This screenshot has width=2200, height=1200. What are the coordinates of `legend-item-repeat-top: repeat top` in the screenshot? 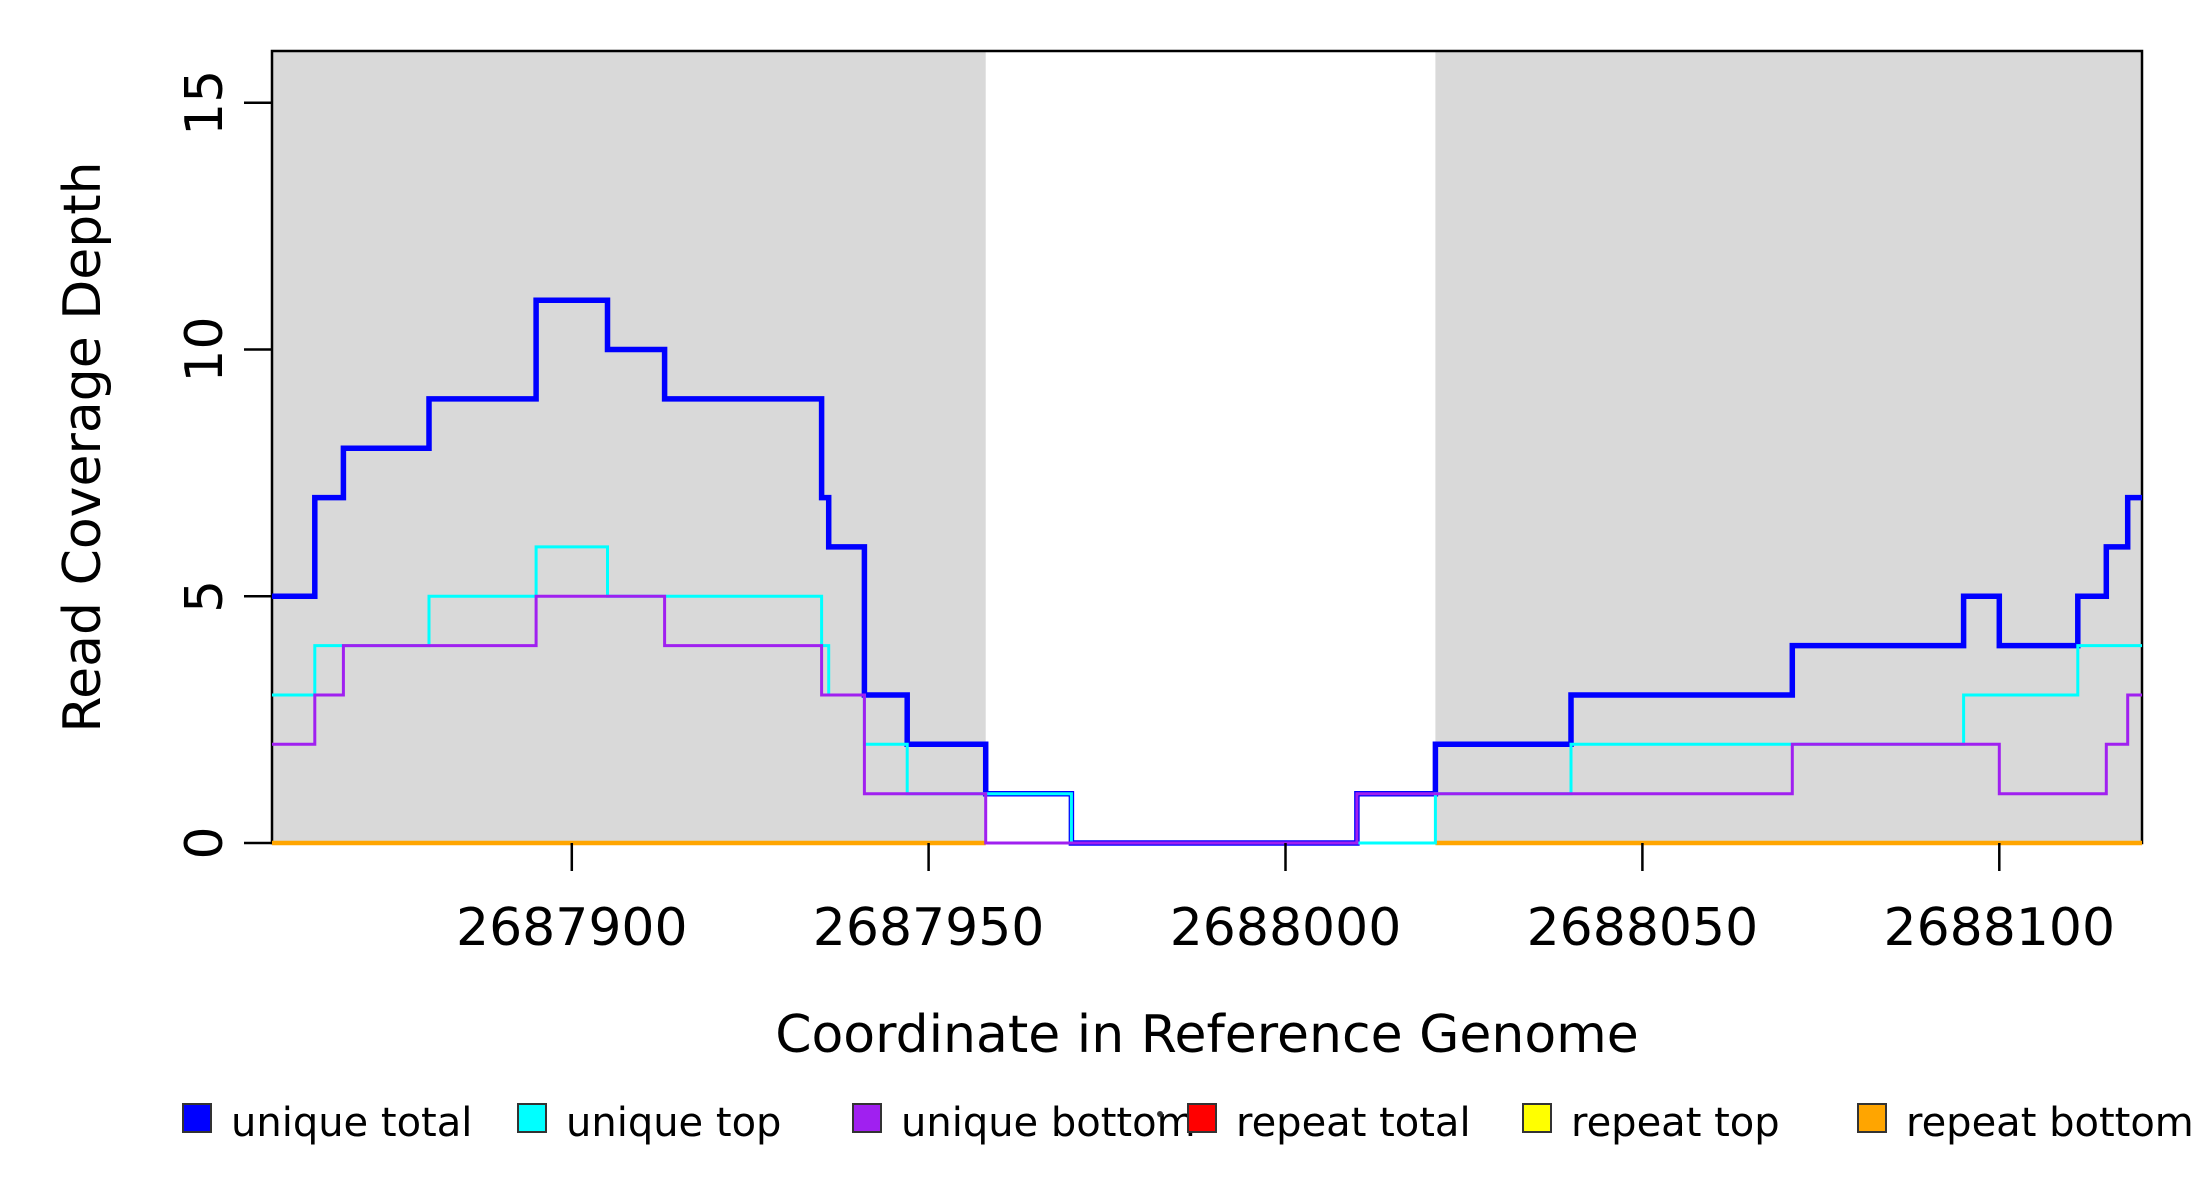 It's located at (1651, 1123).